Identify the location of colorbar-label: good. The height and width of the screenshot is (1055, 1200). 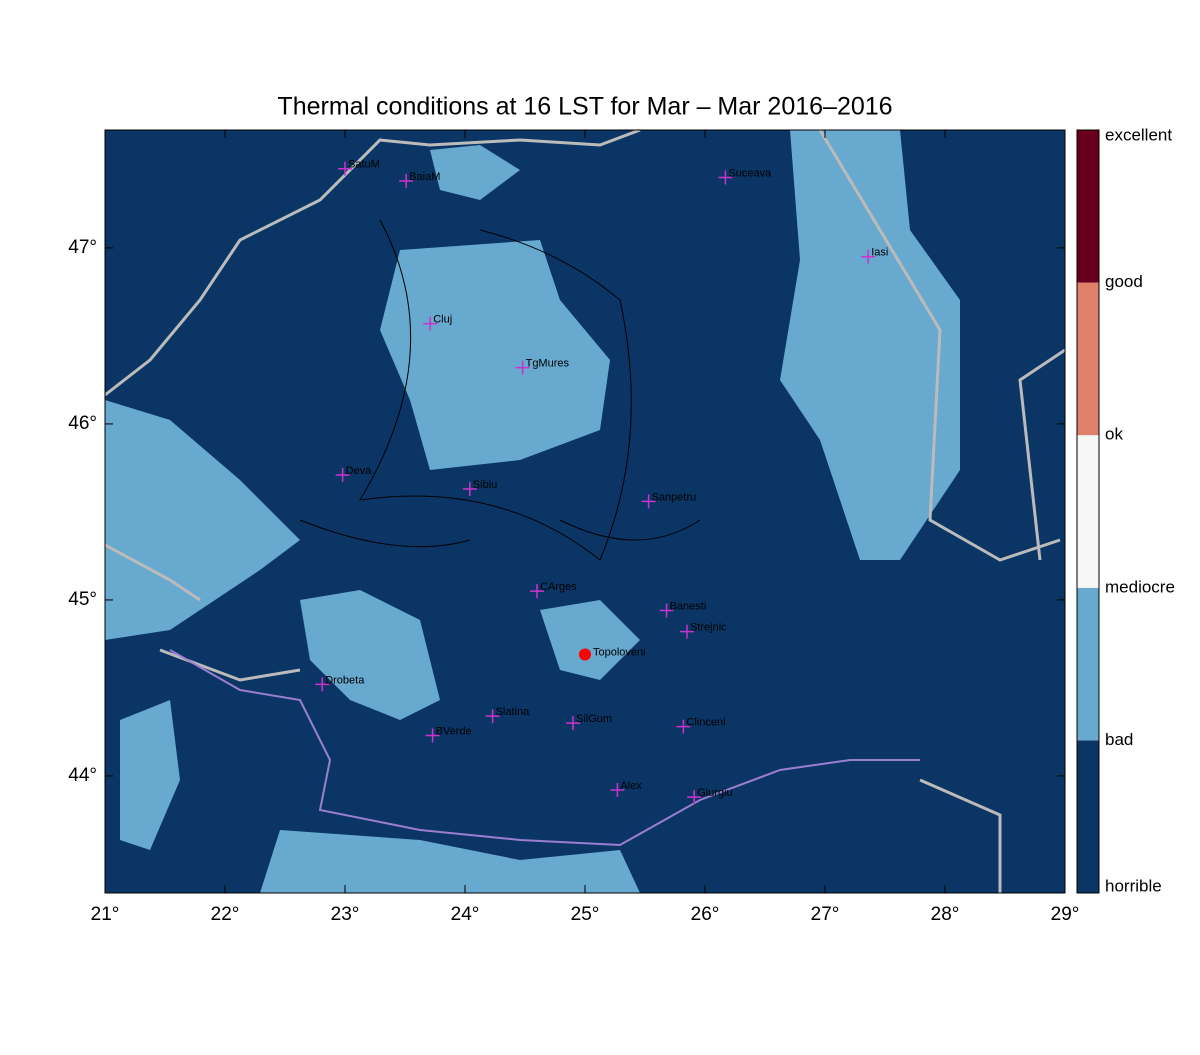
(1124, 281).